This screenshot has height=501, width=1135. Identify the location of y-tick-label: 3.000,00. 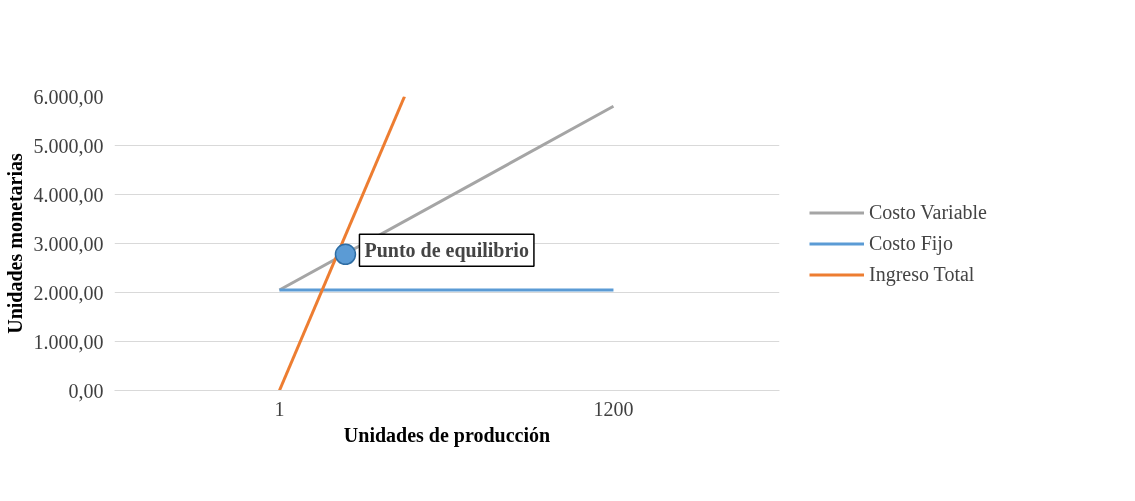
(68, 243).